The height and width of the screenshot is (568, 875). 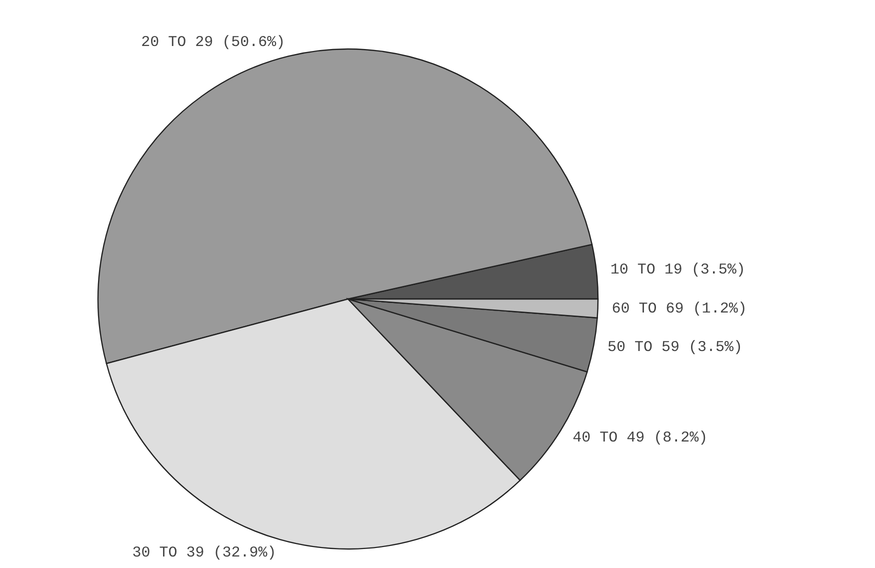 What do you see at coordinates (204, 553) in the screenshot?
I see `slice-label: 30 TO 39 (32.9%)` at bounding box center [204, 553].